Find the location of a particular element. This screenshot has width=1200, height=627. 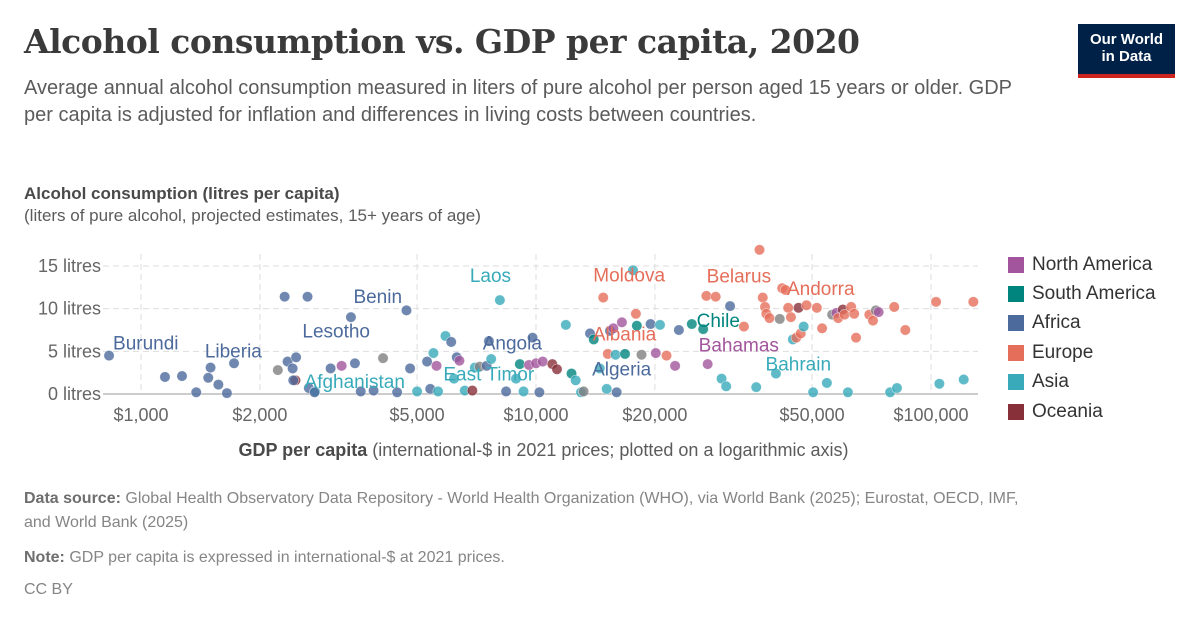

country-label: Benin is located at coordinates (377, 297).